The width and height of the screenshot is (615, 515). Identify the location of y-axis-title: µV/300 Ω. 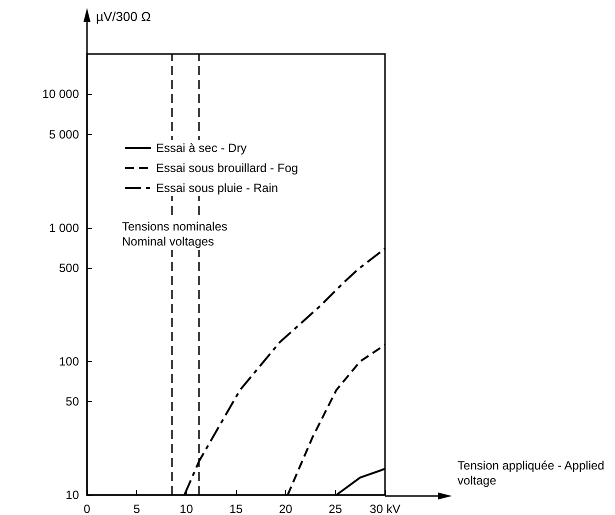
(124, 16).